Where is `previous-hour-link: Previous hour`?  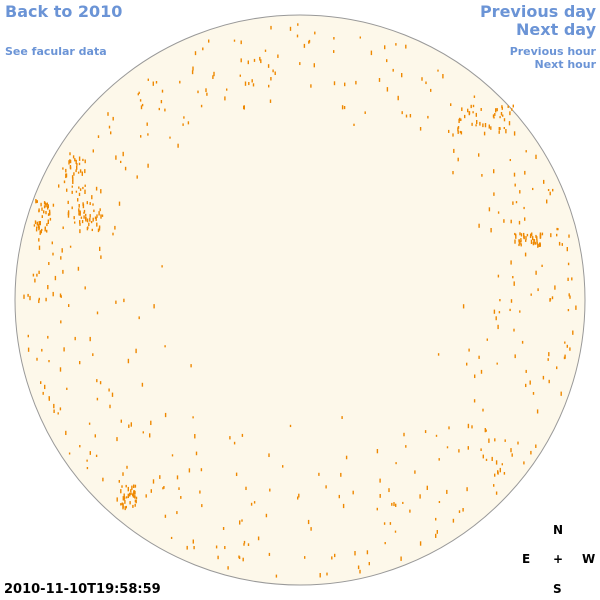 previous-hour-link: Previous hour is located at coordinates (552, 51).